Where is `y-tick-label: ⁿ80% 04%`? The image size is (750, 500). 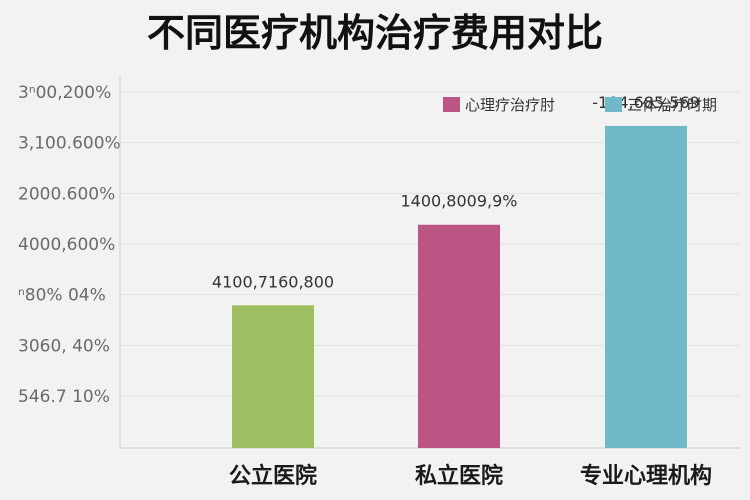
y-tick-label: ⁿ80% 04% is located at coordinates (62, 296).